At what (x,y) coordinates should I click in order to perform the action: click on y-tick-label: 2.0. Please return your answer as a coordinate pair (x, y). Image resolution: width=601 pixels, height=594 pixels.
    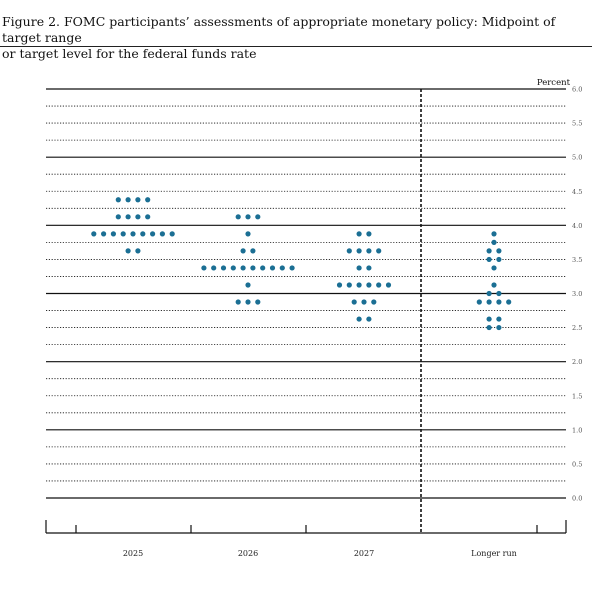
    Looking at the image, I should click on (577, 362).